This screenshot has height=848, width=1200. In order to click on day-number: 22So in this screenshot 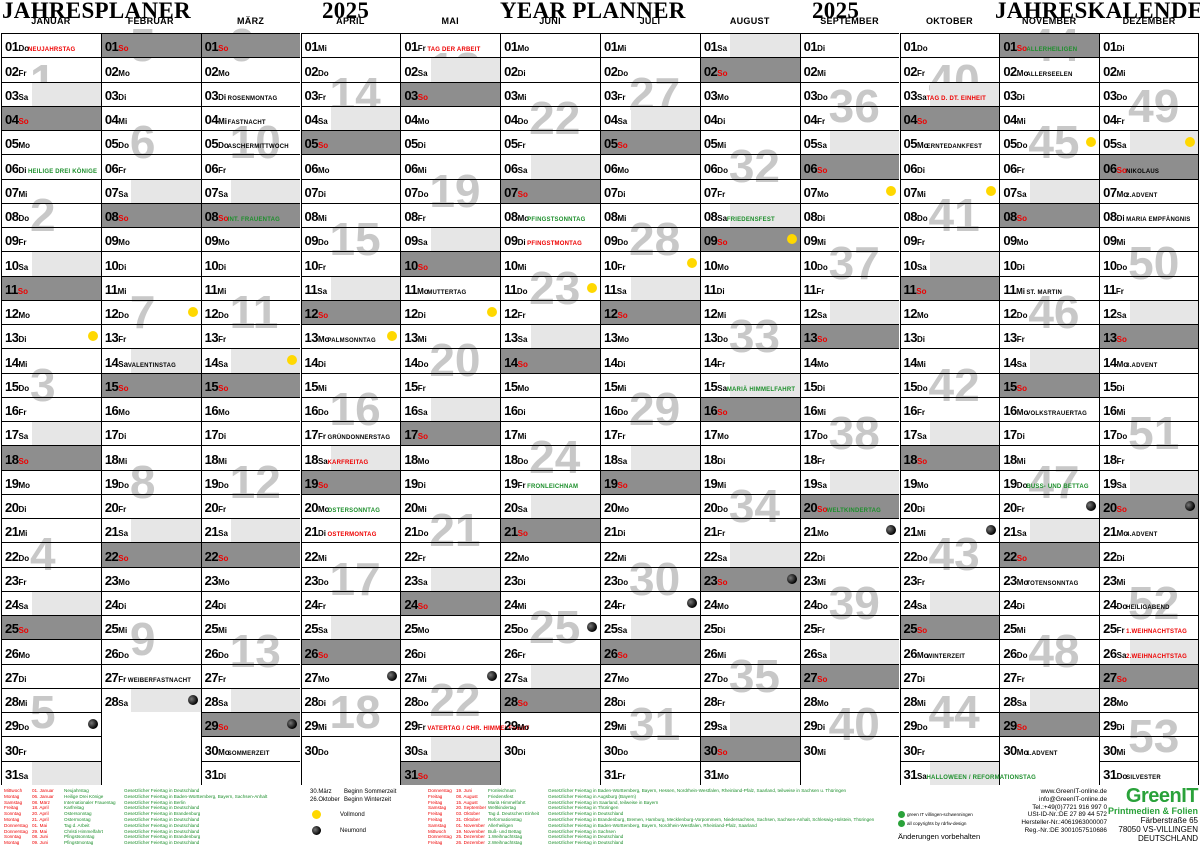, I will do `click(116, 556)`.